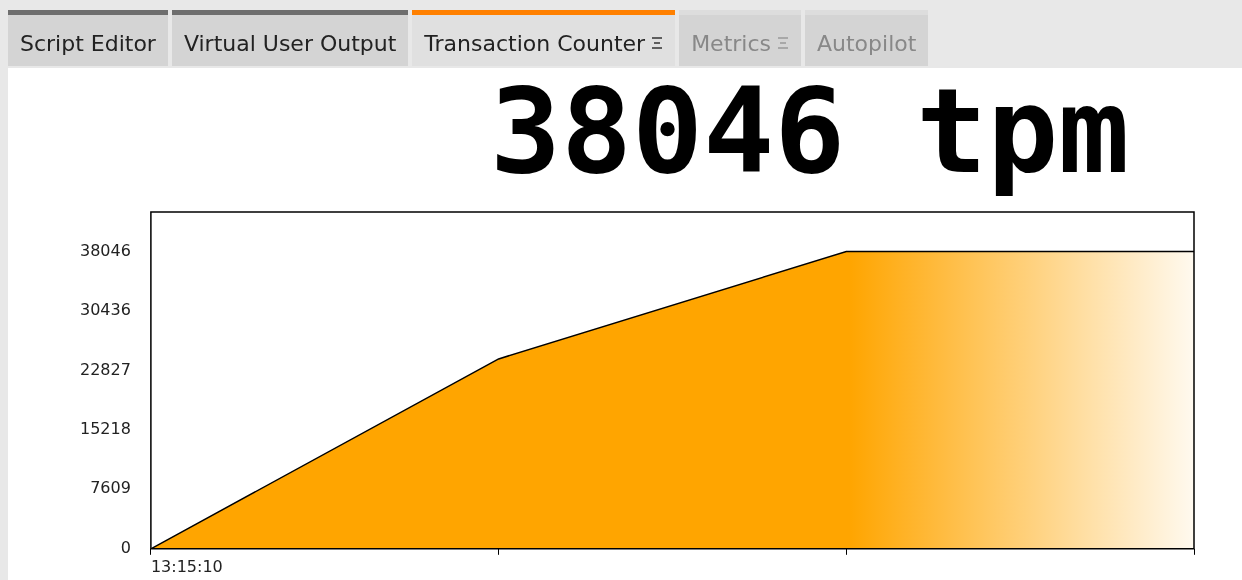 Image resolution: width=1242 pixels, height=580 pixels. Describe the element at coordinates (105, 310) in the screenshot. I see `y-tick-label: 30436` at that location.